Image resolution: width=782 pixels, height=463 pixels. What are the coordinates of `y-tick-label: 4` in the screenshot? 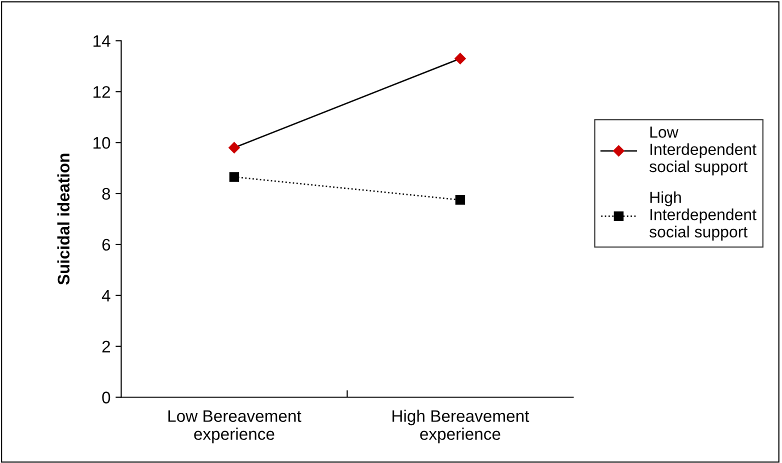 It's located at (106, 296).